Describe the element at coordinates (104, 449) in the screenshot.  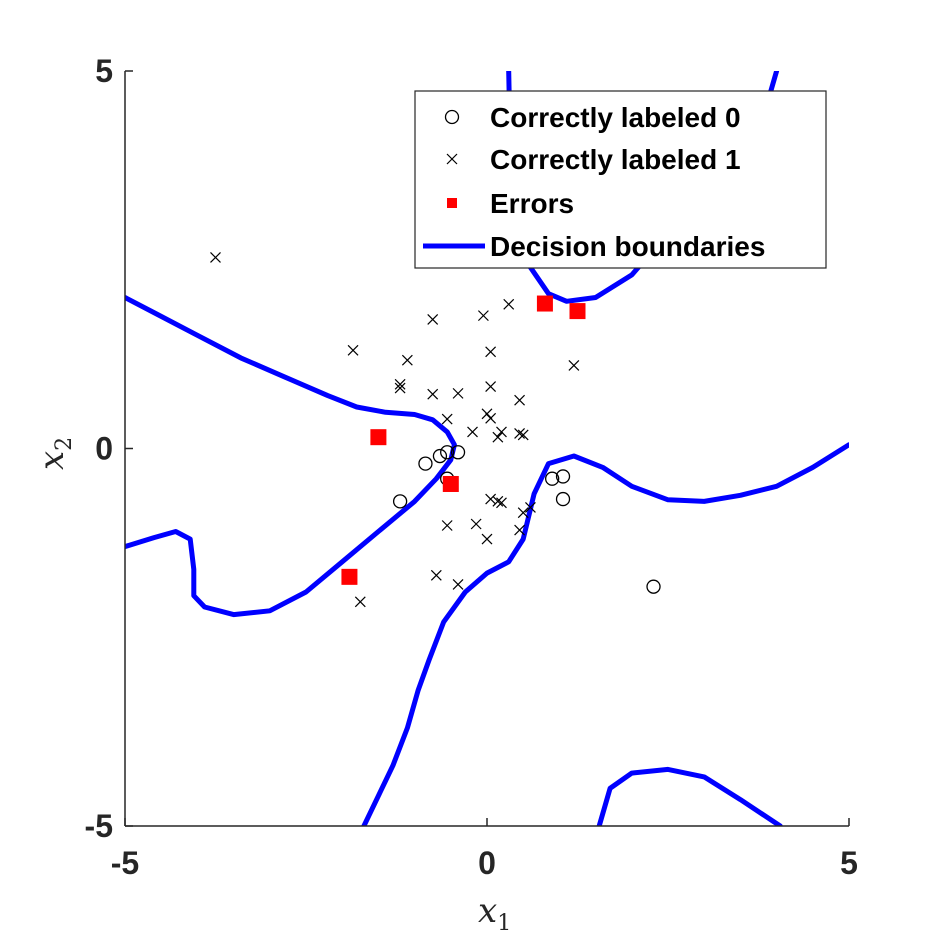
I see `y-tick-label: 0` at that location.